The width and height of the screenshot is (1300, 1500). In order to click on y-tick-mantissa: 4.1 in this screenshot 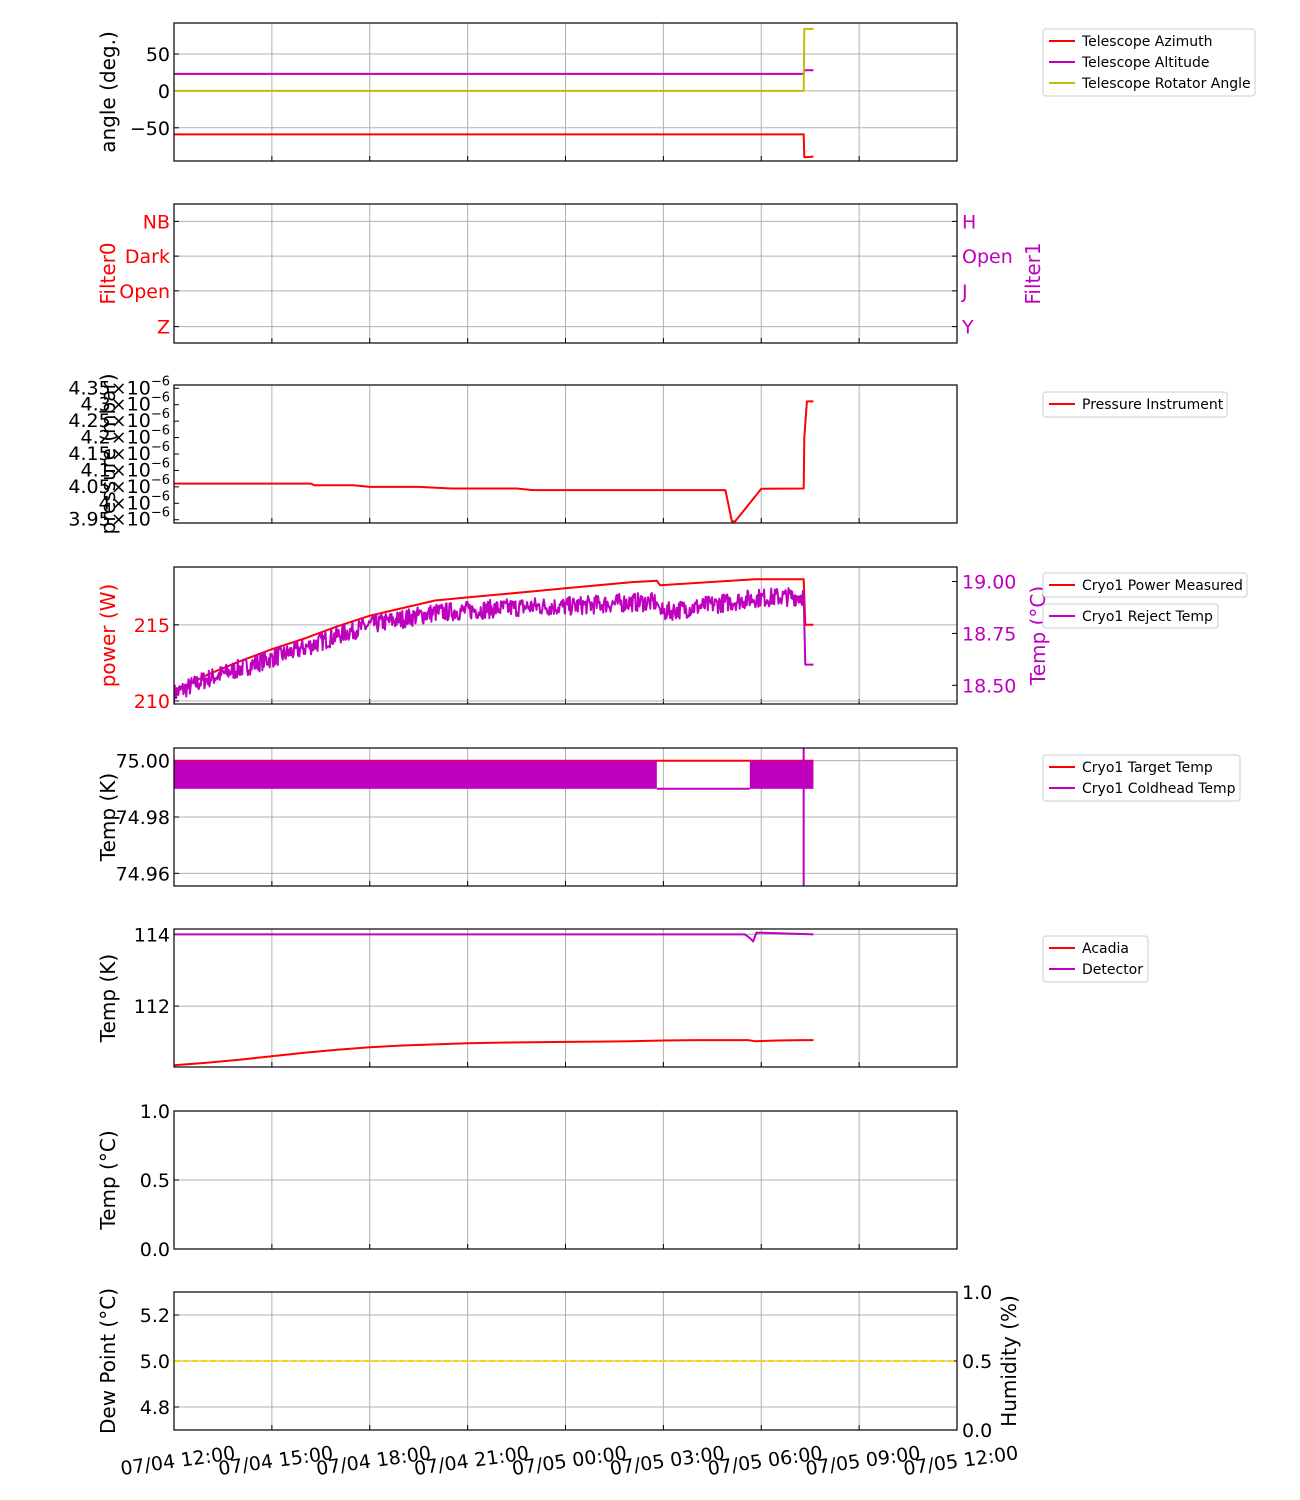, I will do `click(96, 470)`.